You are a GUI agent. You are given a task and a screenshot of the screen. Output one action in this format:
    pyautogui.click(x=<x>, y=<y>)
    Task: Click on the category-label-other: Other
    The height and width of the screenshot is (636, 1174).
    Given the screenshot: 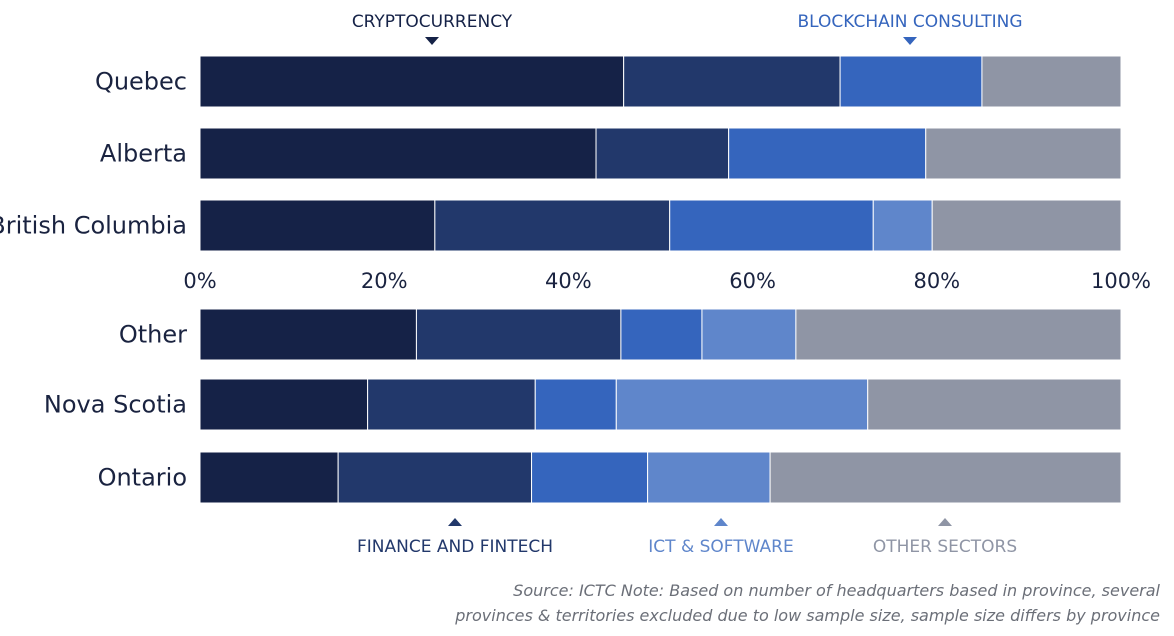 What is the action you would take?
    pyautogui.click(x=153, y=335)
    